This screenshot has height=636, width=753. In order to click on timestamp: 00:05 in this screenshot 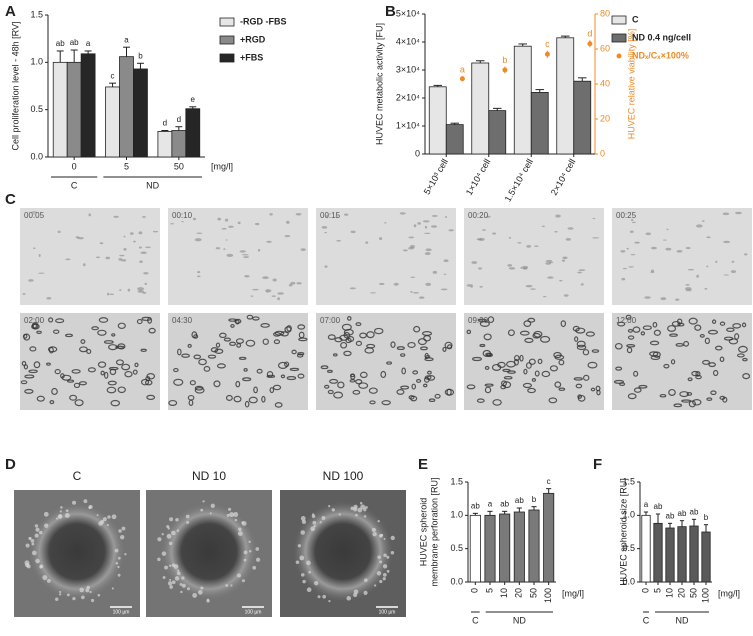, I will do `click(34, 215)`.